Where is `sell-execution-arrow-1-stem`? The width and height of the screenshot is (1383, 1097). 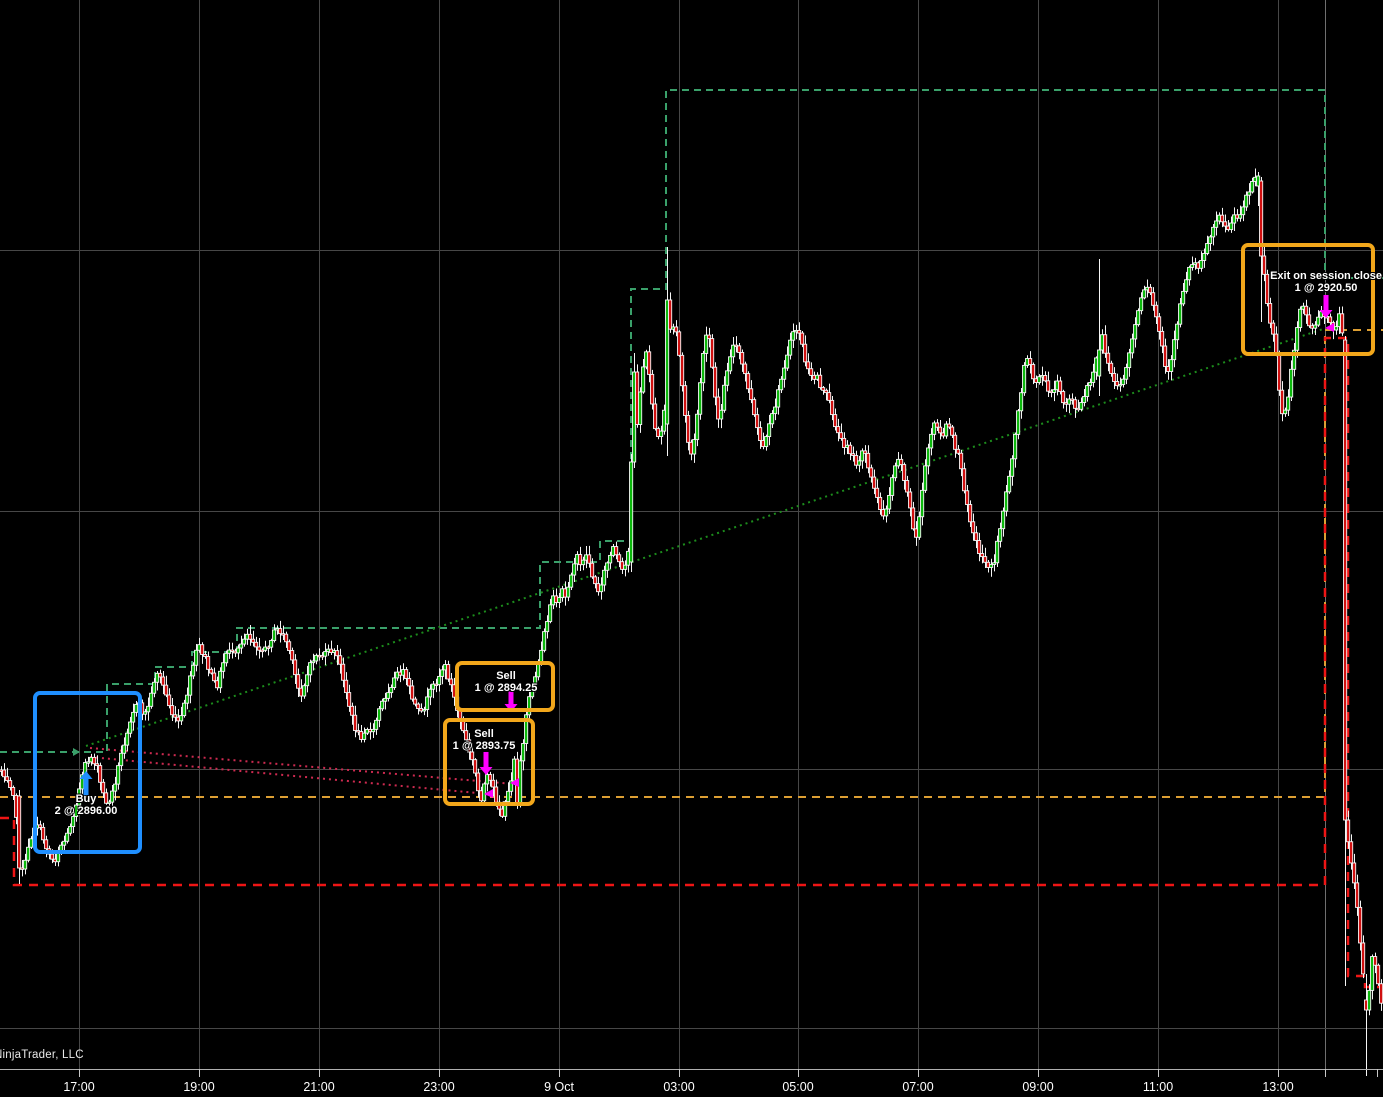 sell-execution-arrow-1-stem is located at coordinates (511, 696).